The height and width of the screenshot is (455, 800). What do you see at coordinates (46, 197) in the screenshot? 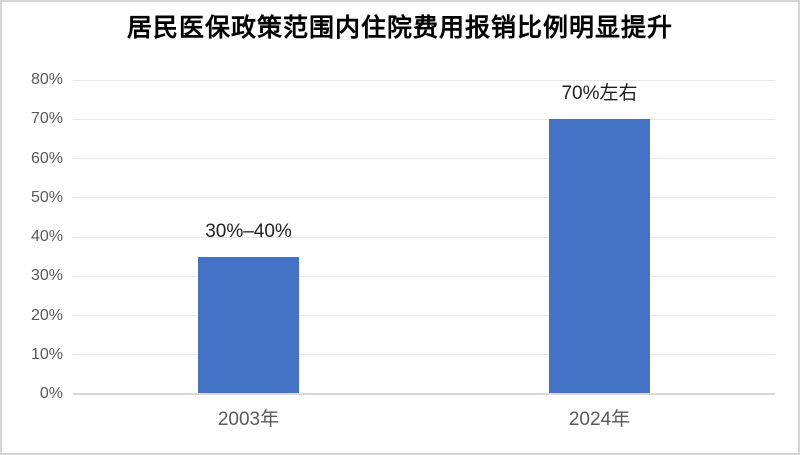
I see `y-tick-label: 50%` at bounding box center [46, 197].